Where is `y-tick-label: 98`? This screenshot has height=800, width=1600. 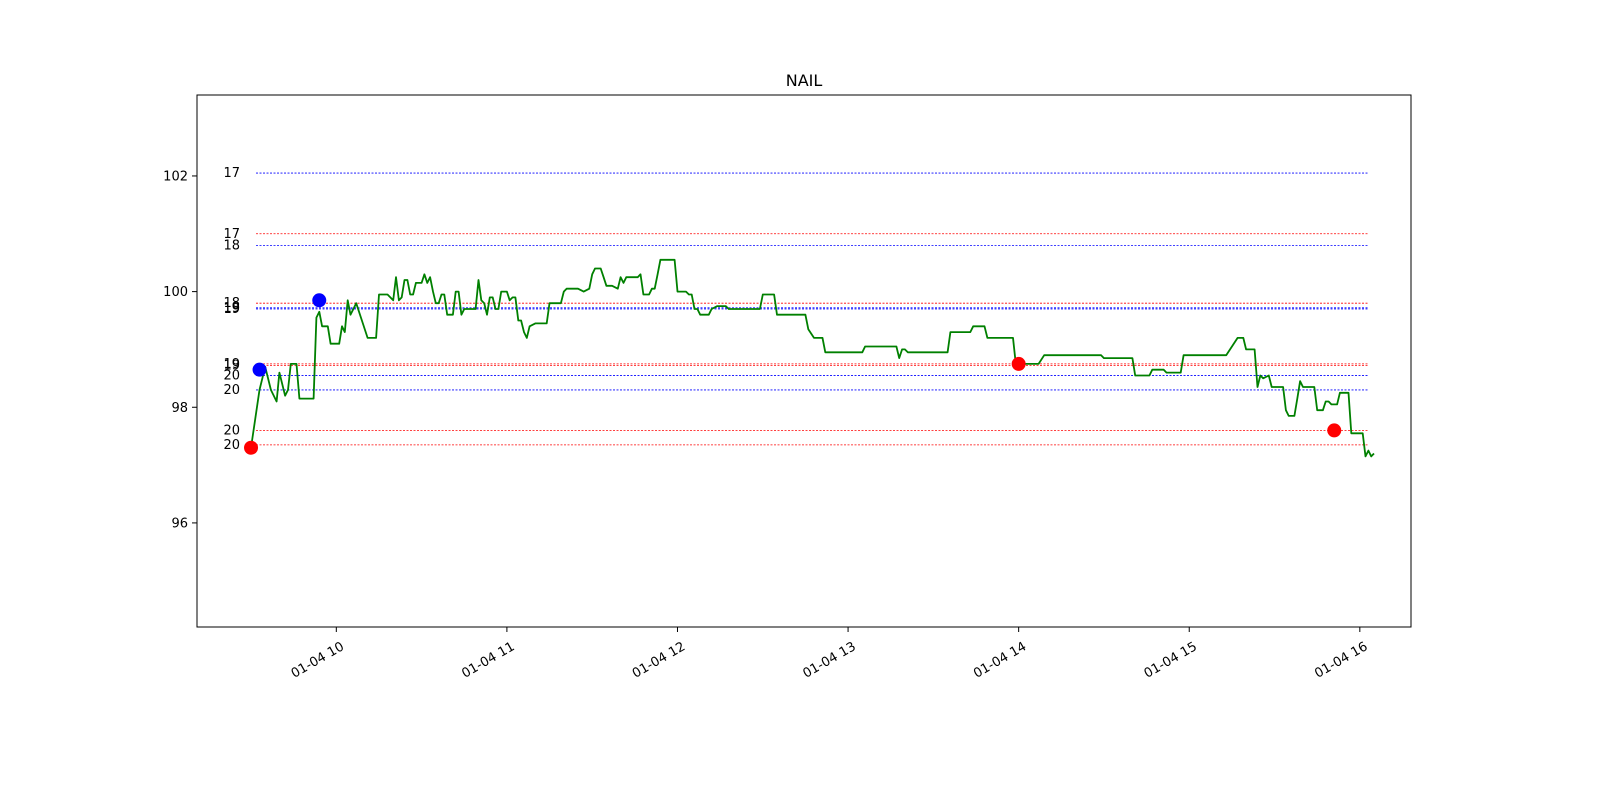
y-tick-label: 98 is located at coordinates (179, 408).